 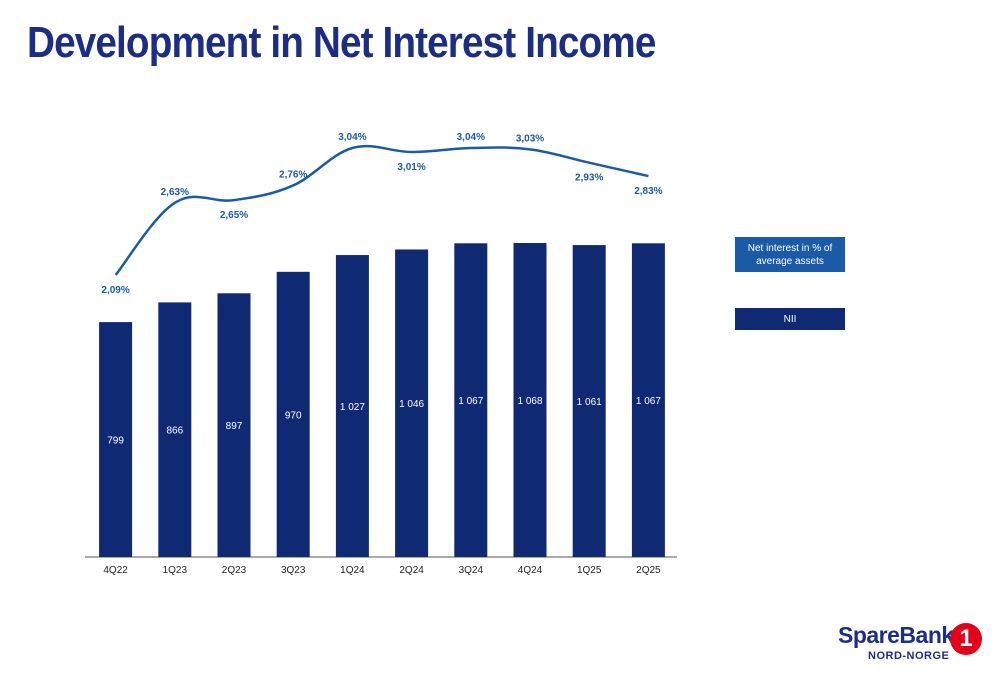 I want to click on bar-value-label: 897, so click(x=234, y=426).